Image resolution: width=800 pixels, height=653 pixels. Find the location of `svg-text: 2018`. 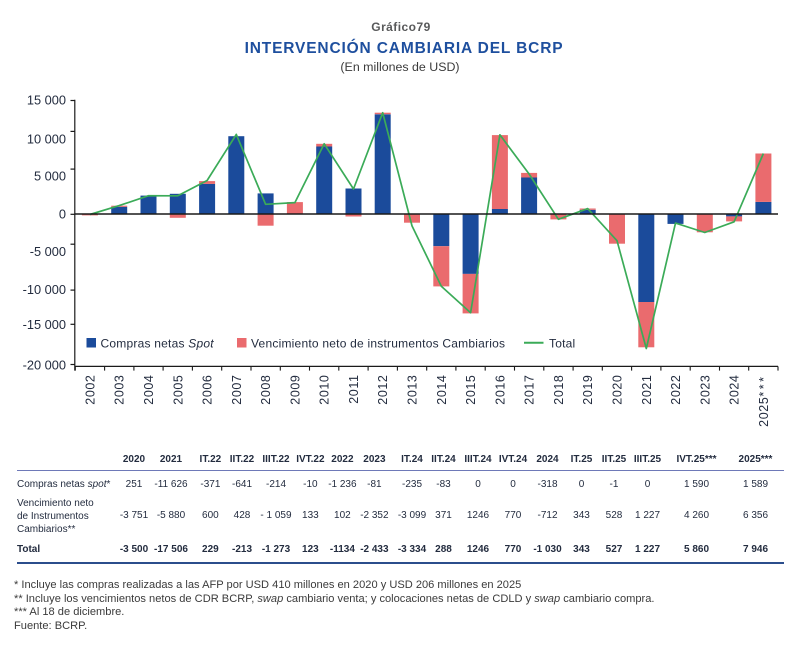

svg-text: 2018 is located at coordinates (559, 390).